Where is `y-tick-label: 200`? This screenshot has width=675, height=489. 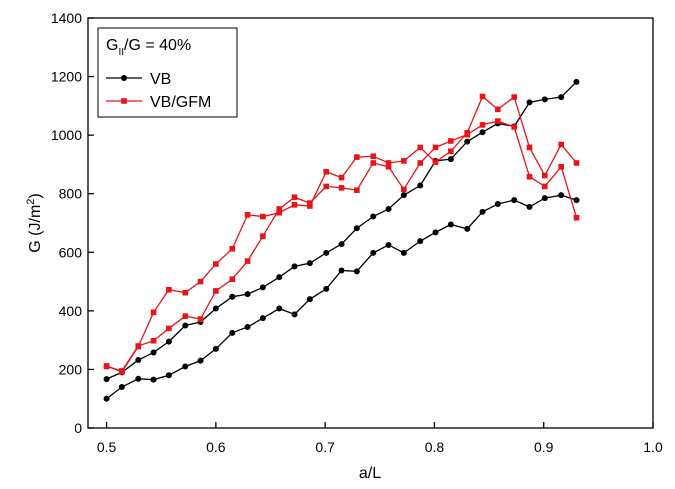 y-tick-label: 200 is located at coordinates (71, 369).